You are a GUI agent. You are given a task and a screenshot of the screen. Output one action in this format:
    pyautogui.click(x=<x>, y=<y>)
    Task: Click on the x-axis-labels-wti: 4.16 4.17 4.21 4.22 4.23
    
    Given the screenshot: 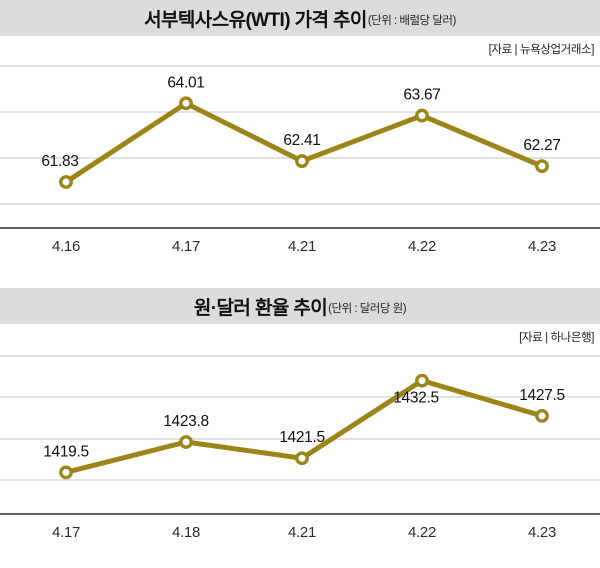 What is the action you would take?
    pyautogui.click(x=300, y=250)
    